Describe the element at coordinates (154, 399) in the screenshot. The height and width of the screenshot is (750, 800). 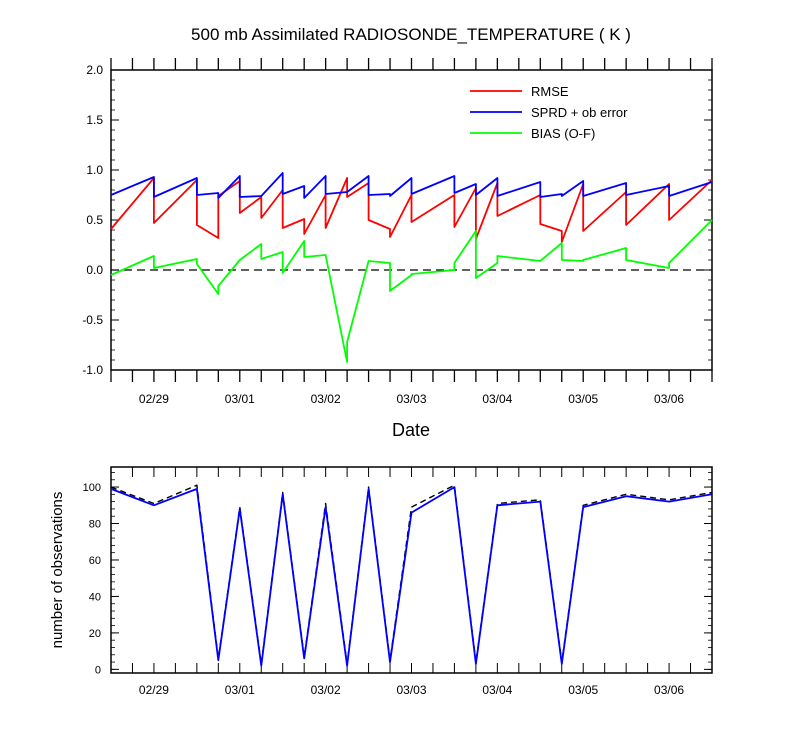
I see `top-x-tick-label: 02/29` at that location.